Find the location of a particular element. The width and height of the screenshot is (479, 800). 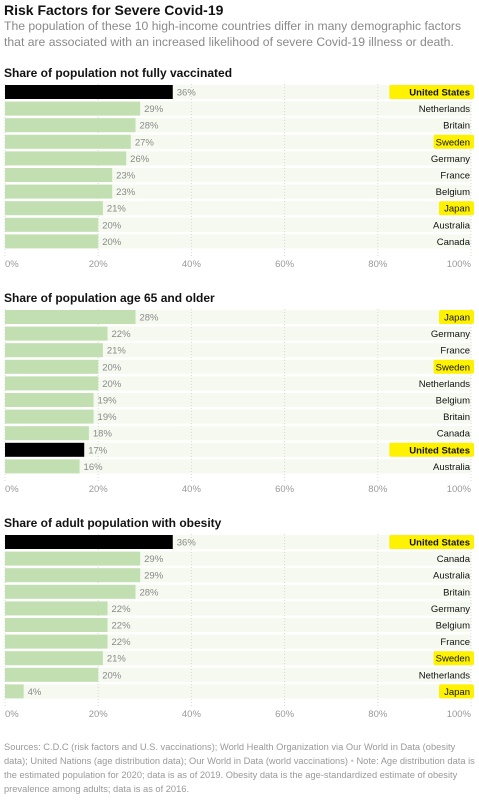

value-label: 18% is located at coordinates (103, 434).